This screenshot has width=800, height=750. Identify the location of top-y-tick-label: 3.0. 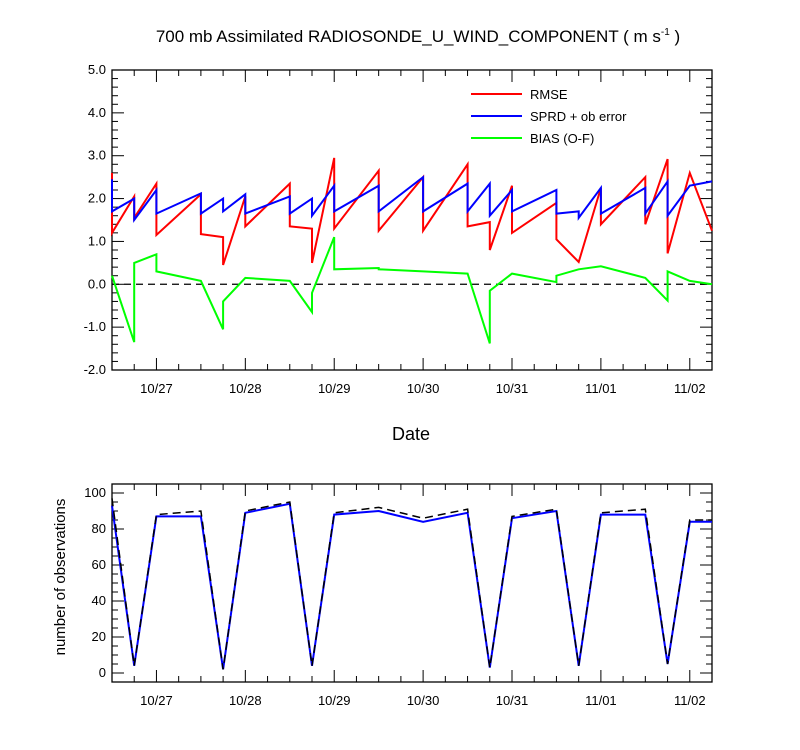
(97, 155).